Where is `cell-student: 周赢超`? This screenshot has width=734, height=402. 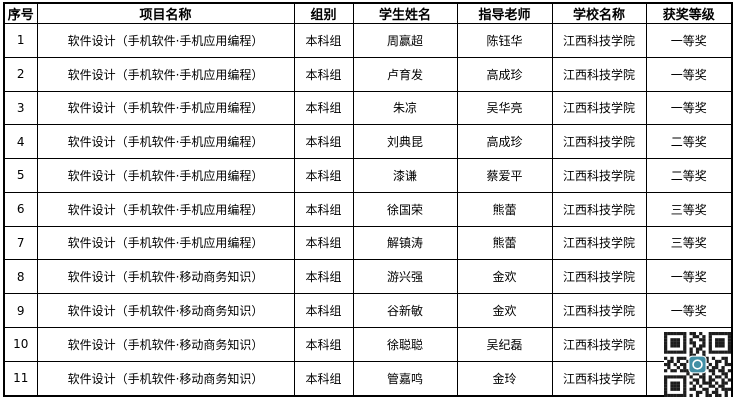
cell-student: 周赢超 is located at coordinates (405, 40).